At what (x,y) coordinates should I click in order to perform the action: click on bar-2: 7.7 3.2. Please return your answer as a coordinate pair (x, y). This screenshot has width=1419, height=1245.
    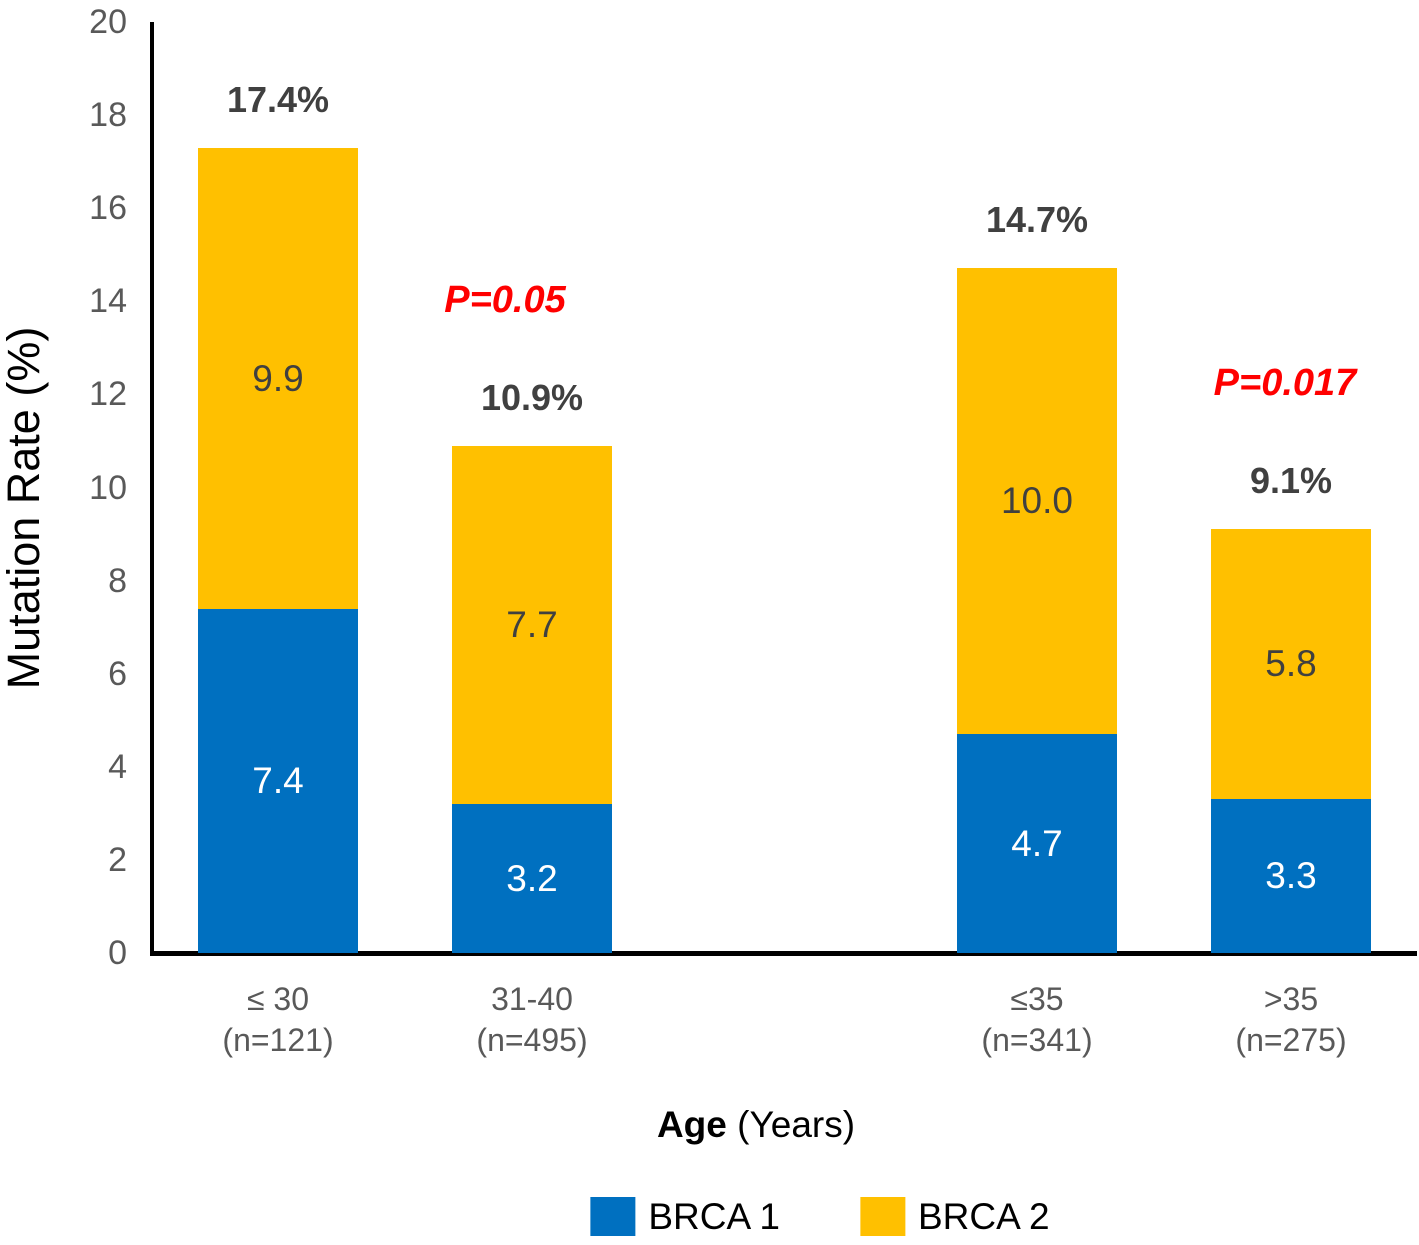
    Looking at the image, I should click on (532, 699).